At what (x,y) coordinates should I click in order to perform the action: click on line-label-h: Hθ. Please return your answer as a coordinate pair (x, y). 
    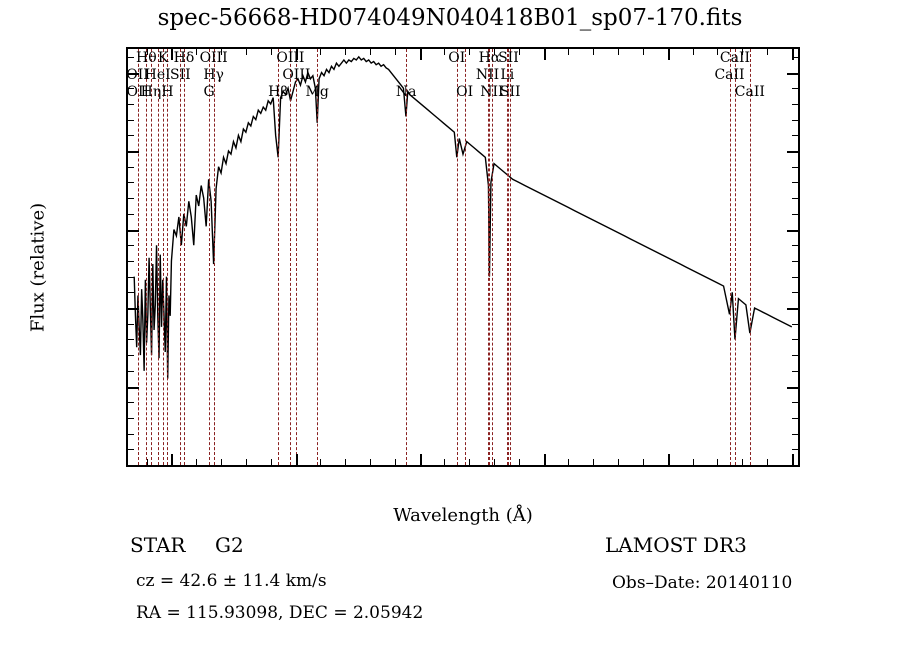
    Looking at the image, I should click on (146, 58).